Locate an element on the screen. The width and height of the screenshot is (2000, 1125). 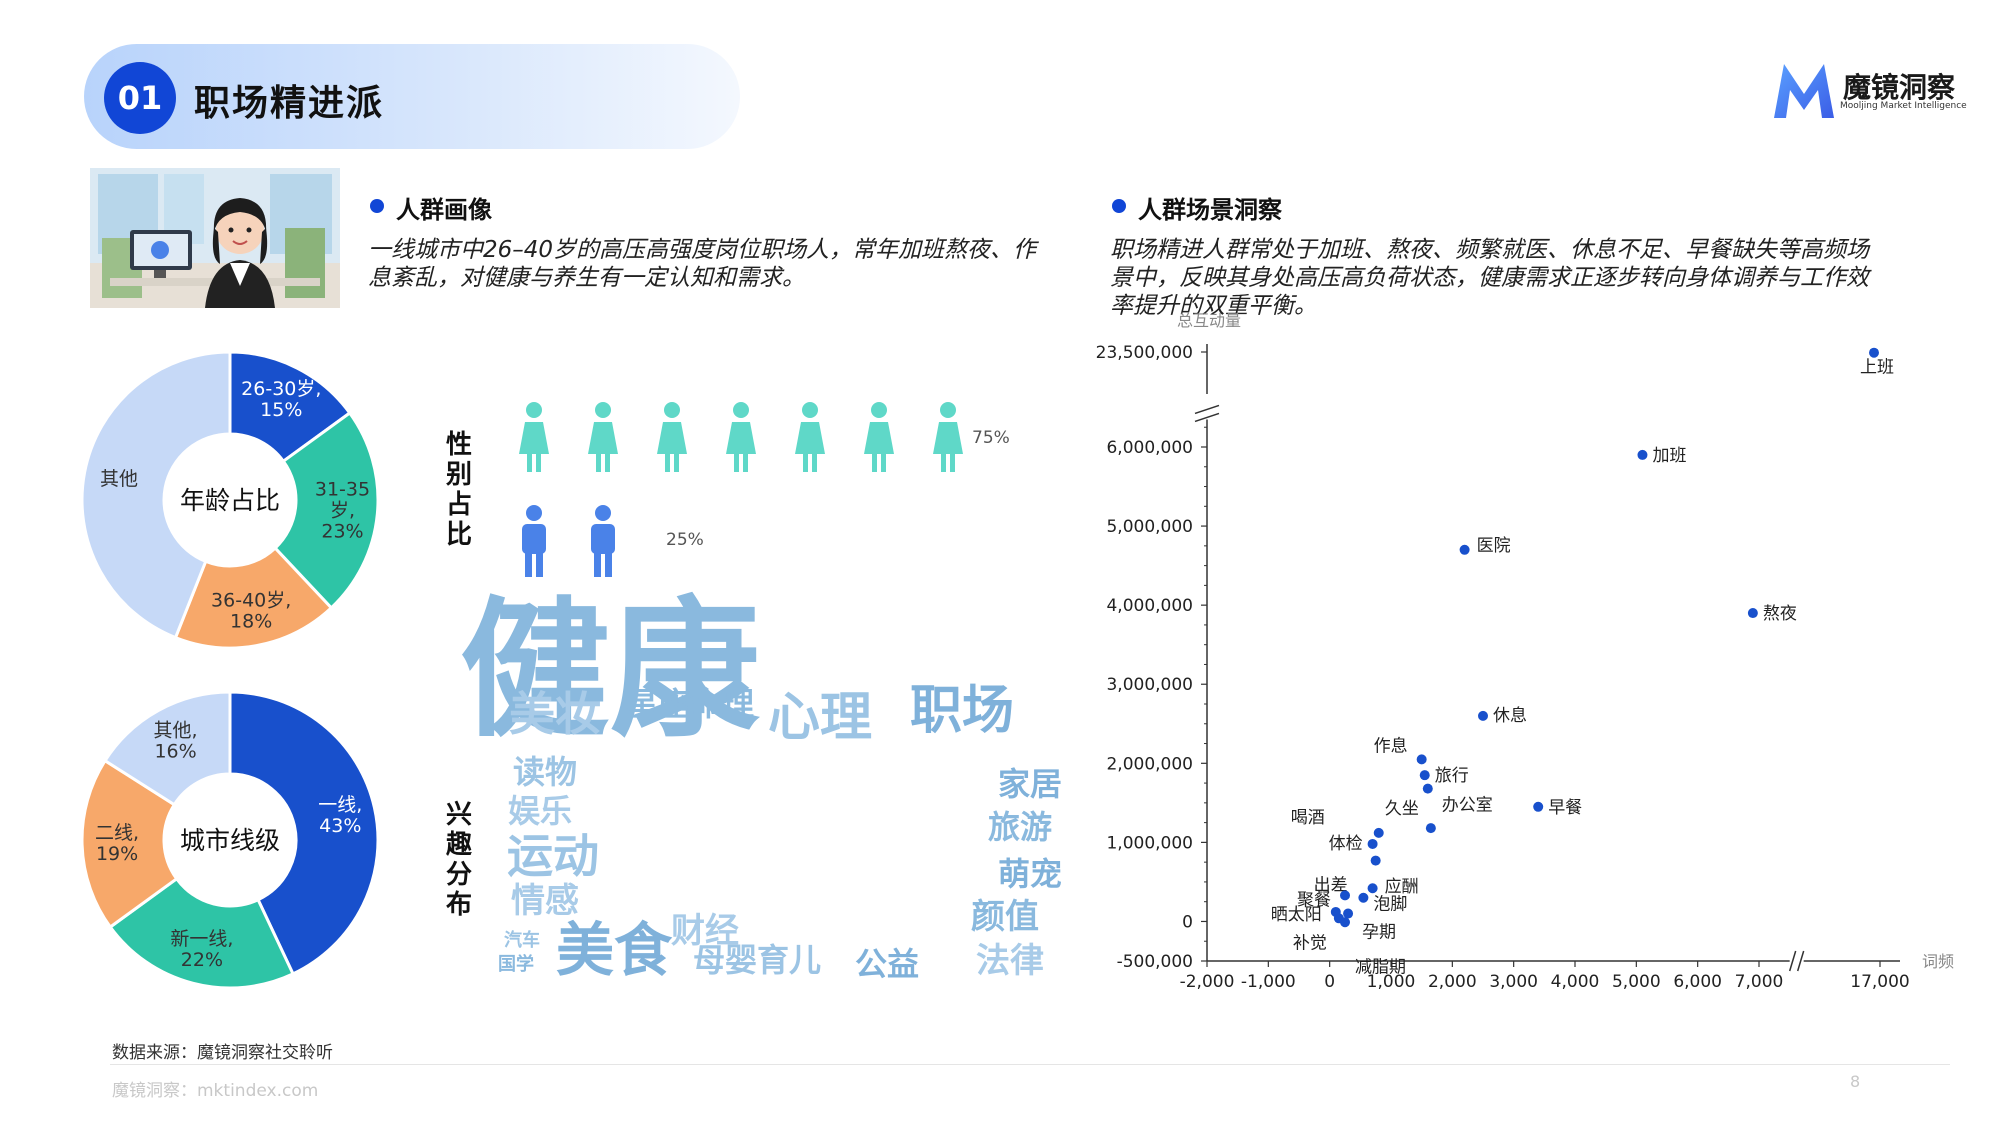
donut-slice-label: 其他, 16% is located at coordinates (176, 741).